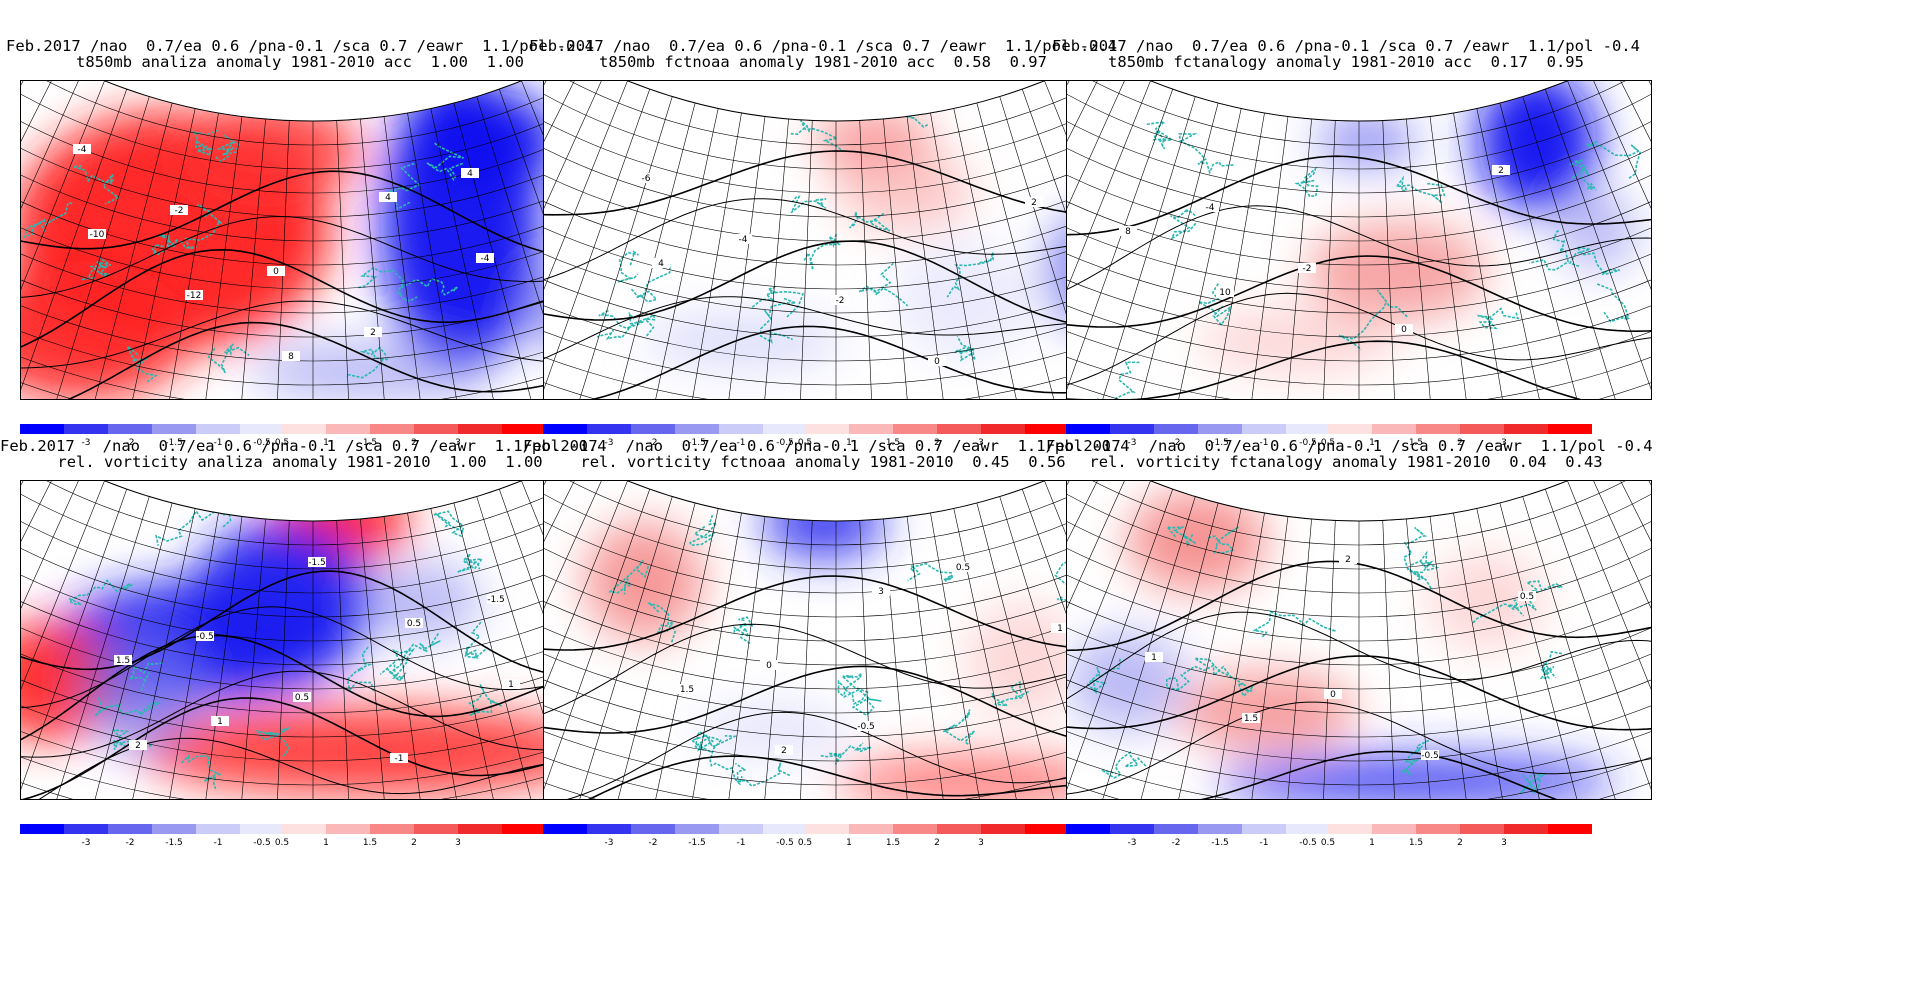  I want to click on colorbar-tick-label: -1.5, so click(1220, 843).